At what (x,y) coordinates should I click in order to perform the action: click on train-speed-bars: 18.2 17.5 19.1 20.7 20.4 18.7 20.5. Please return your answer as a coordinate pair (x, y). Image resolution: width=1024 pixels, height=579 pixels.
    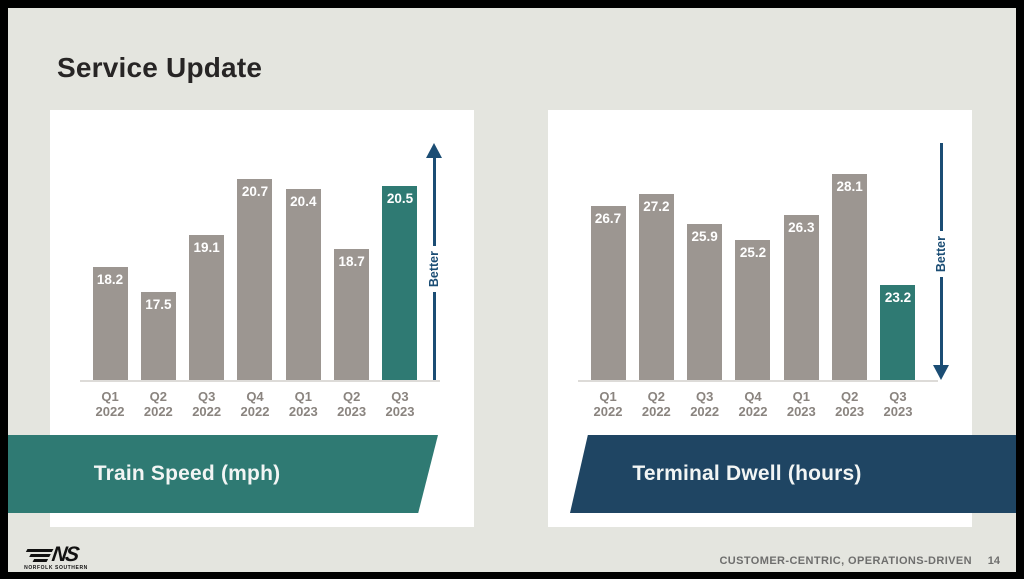
    Looking at the image, I should click on (255, 260).